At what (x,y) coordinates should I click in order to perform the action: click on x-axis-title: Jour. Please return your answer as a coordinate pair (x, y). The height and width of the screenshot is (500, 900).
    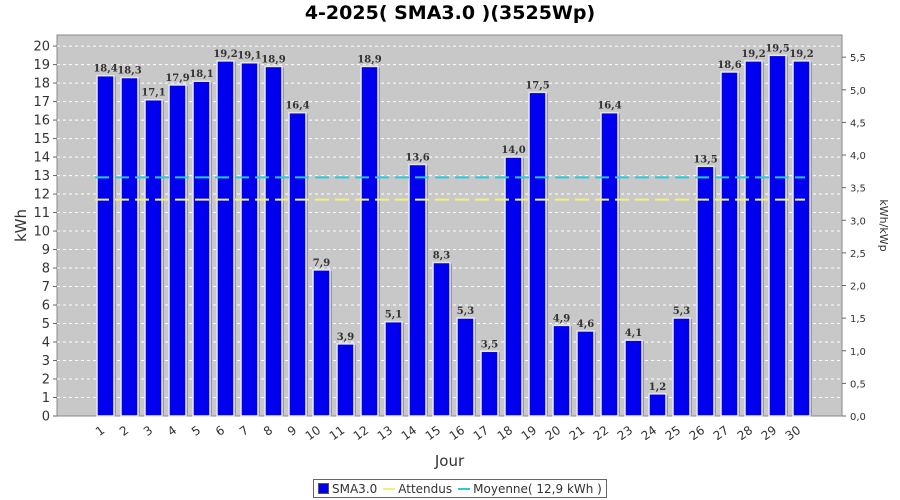
    Looking at the image, I should click on (449, 461).